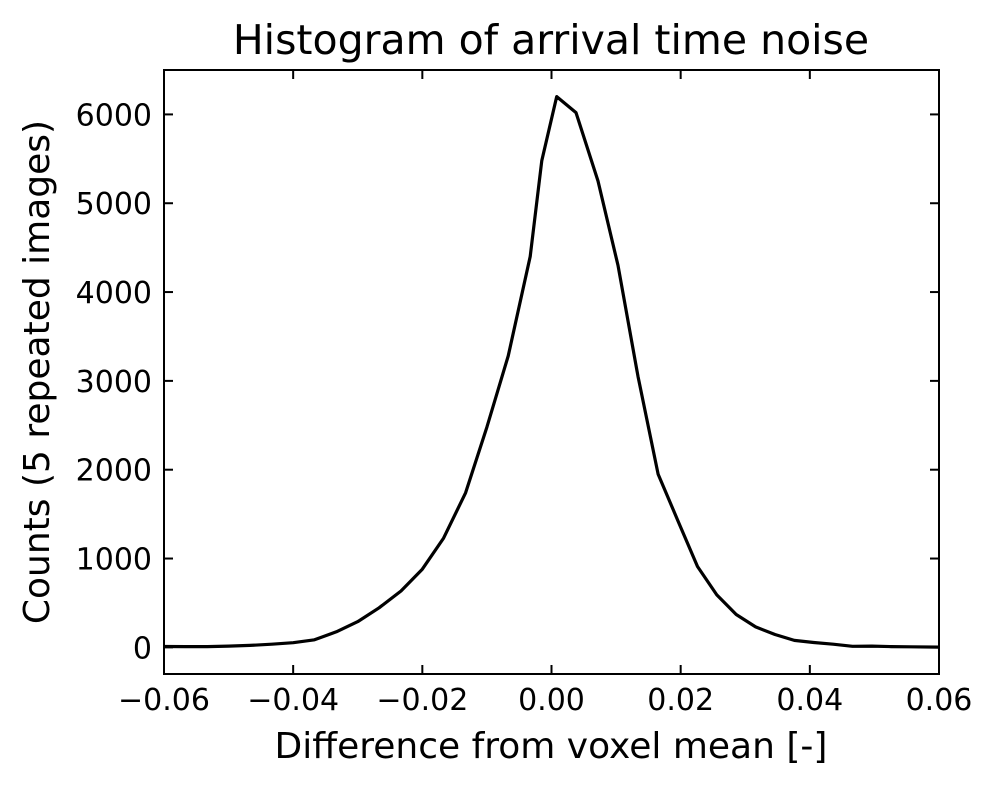 The height and width of the screenshot is (786, 996). What do you see at coordinates (551, 746) in the screenshot?
I see `x-axis-label: Difference from voxel mean [-]` at bounding box center [551, 746].